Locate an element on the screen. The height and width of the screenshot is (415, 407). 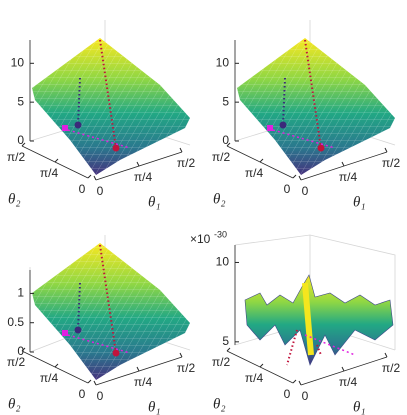
path-red is located at coordinates (304, 347).